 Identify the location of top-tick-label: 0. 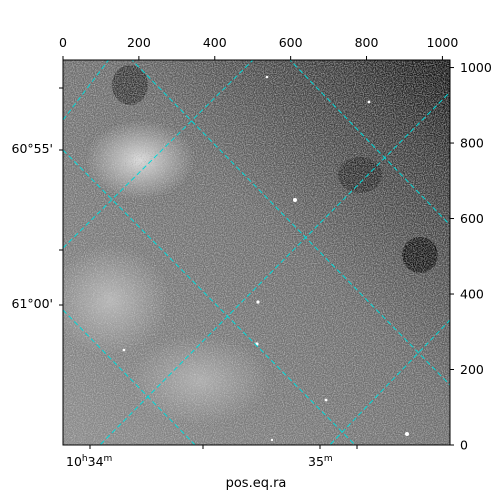
(63, 42).